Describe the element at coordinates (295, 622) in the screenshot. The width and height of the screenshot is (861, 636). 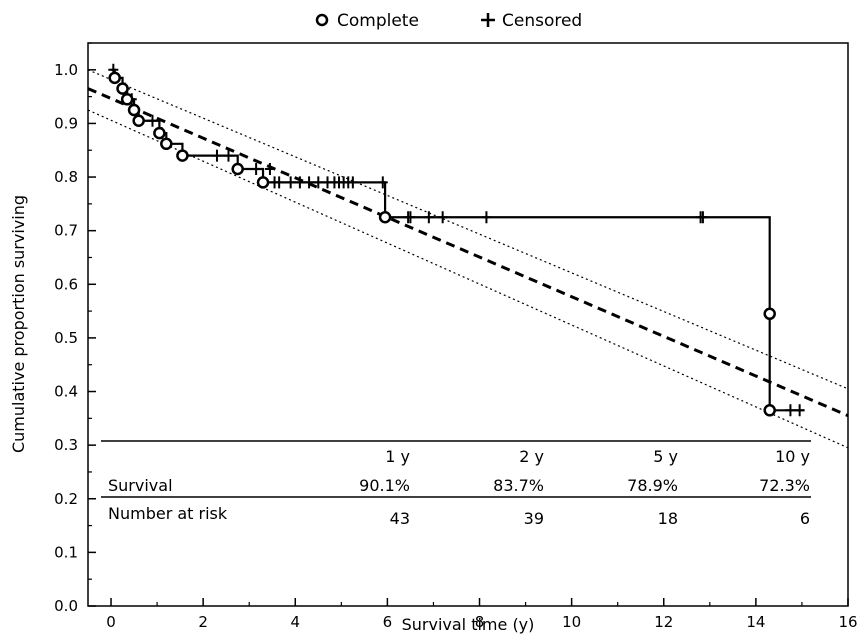
I see `x-tick-label: 4` at that location.